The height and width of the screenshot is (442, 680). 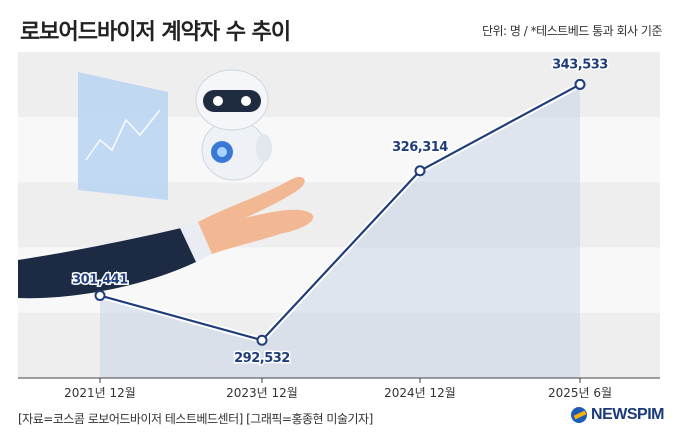 I want to click on logo-text: NEWSPIM, so click(x=627, y=414).